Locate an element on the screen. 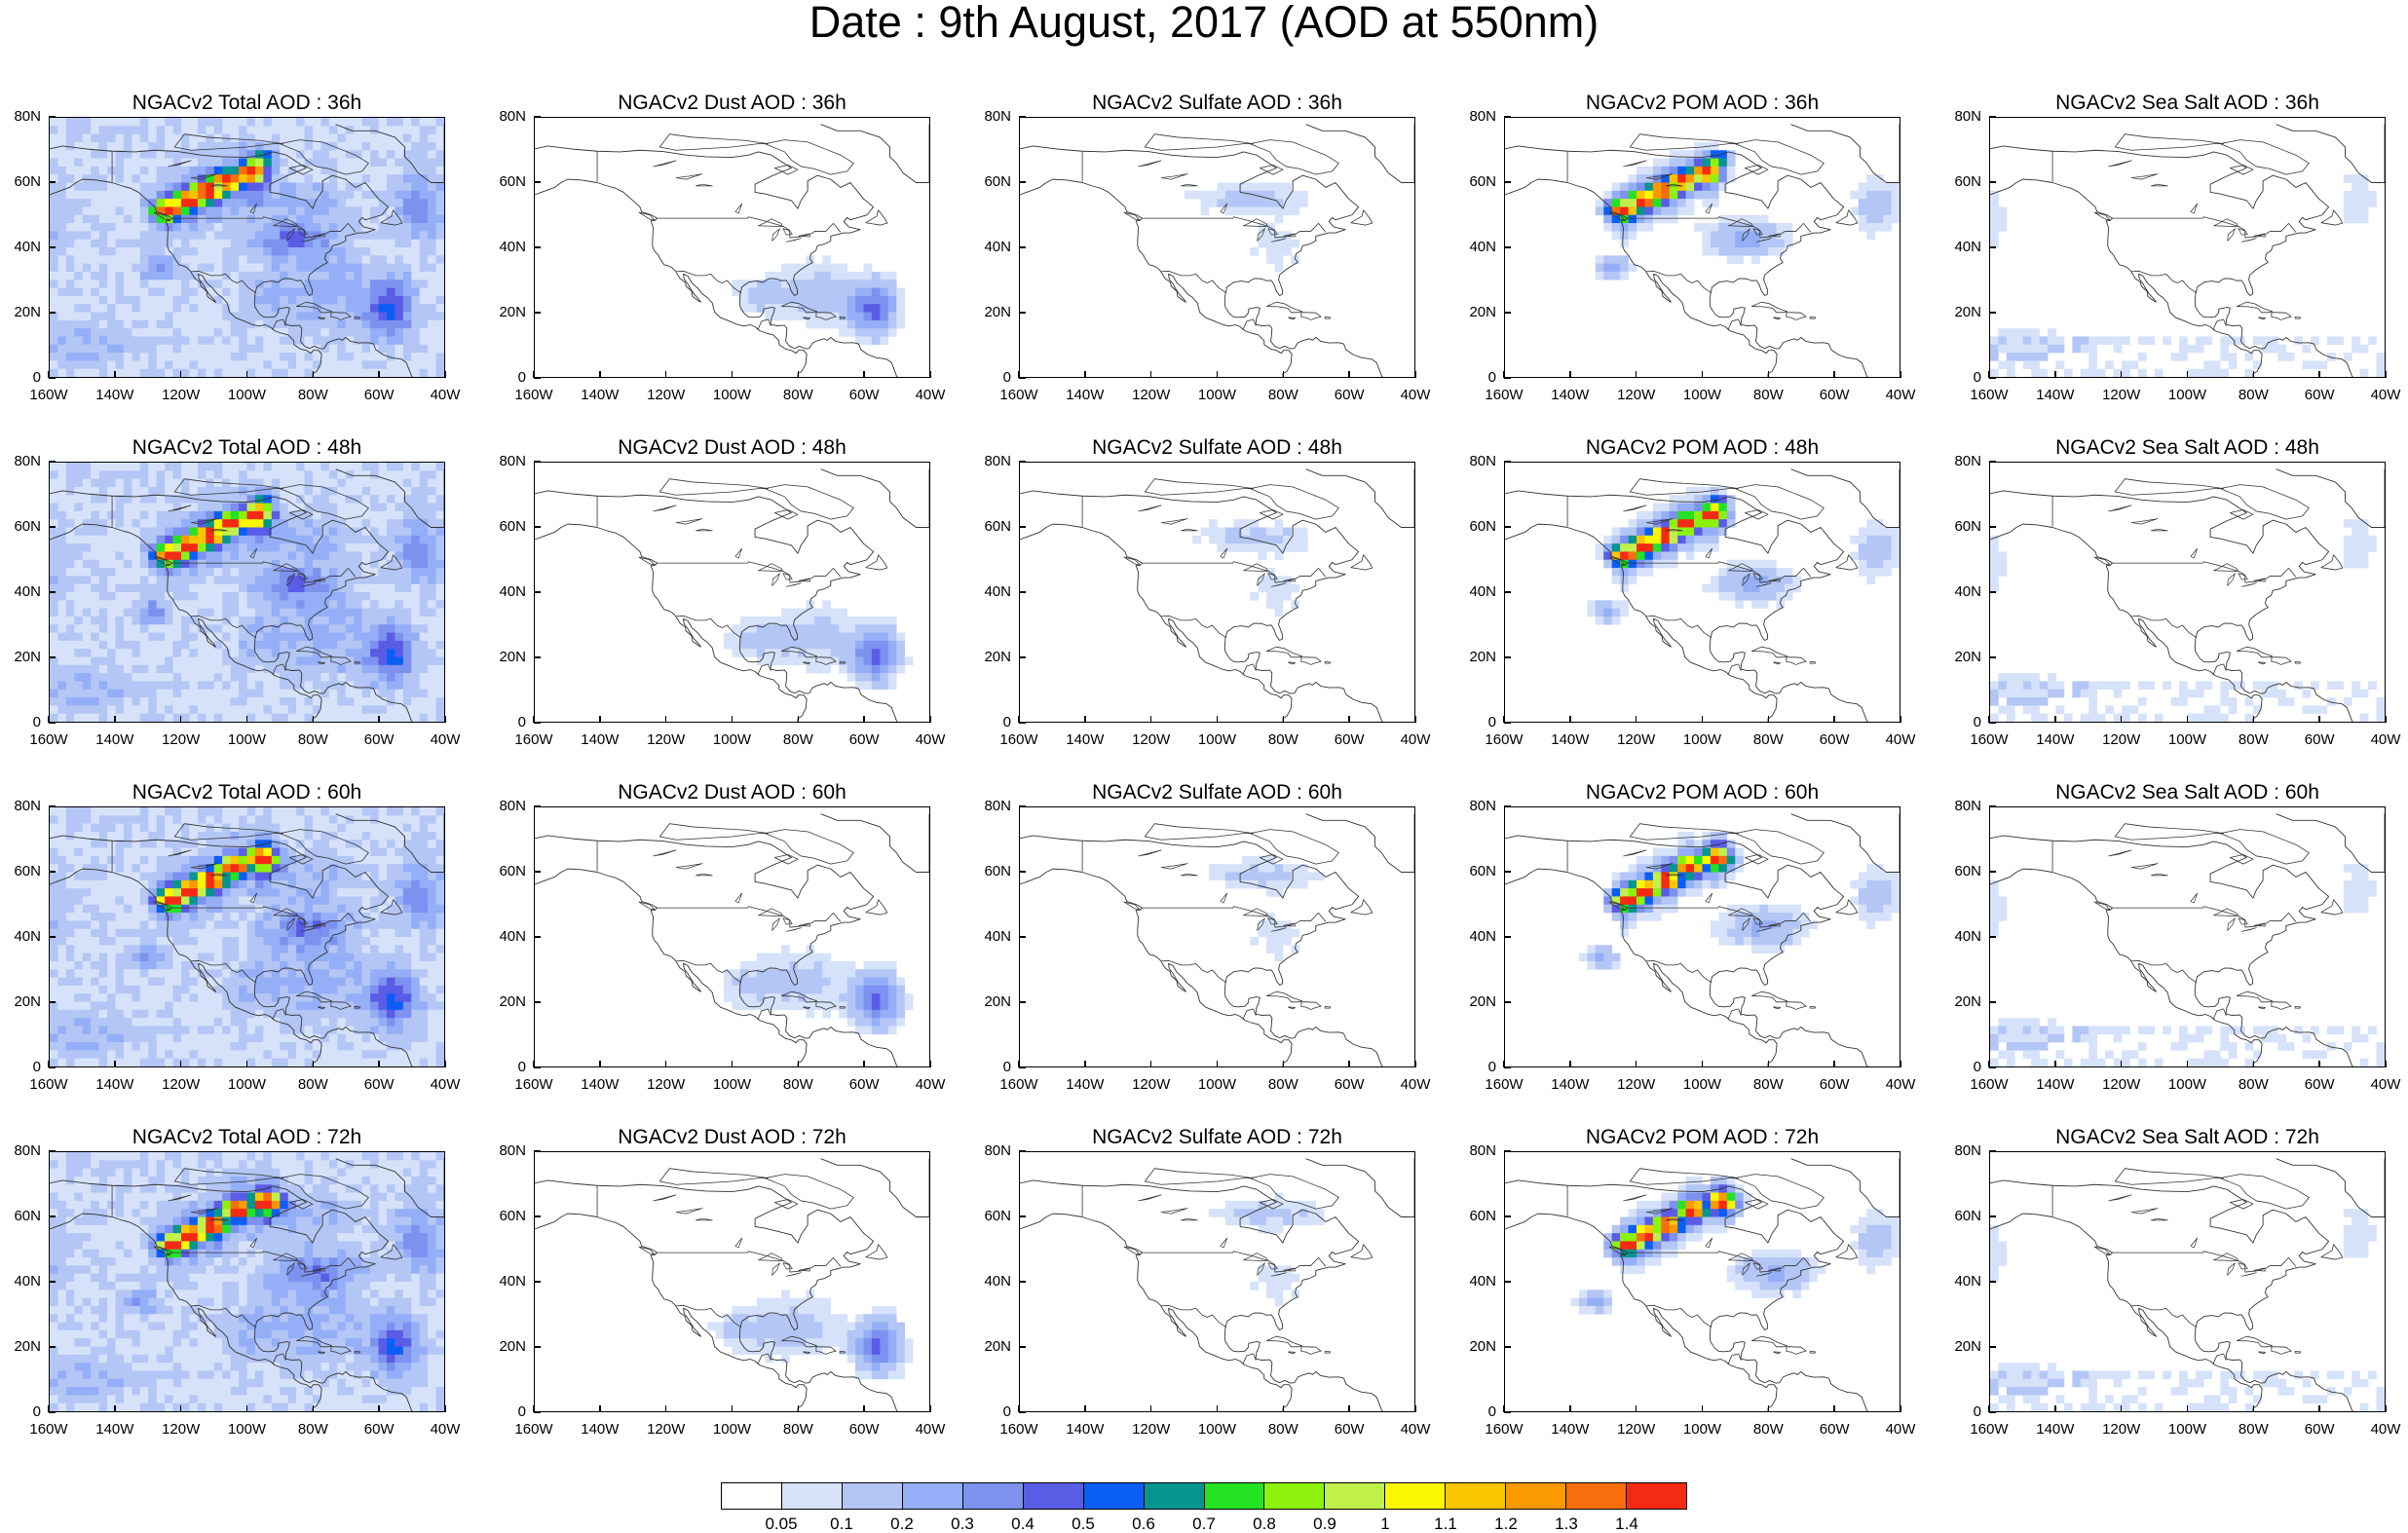 The width and height of the screenshot is (2408, 1533). x-tick-label: 140W is located at coordinates (1085, 740).